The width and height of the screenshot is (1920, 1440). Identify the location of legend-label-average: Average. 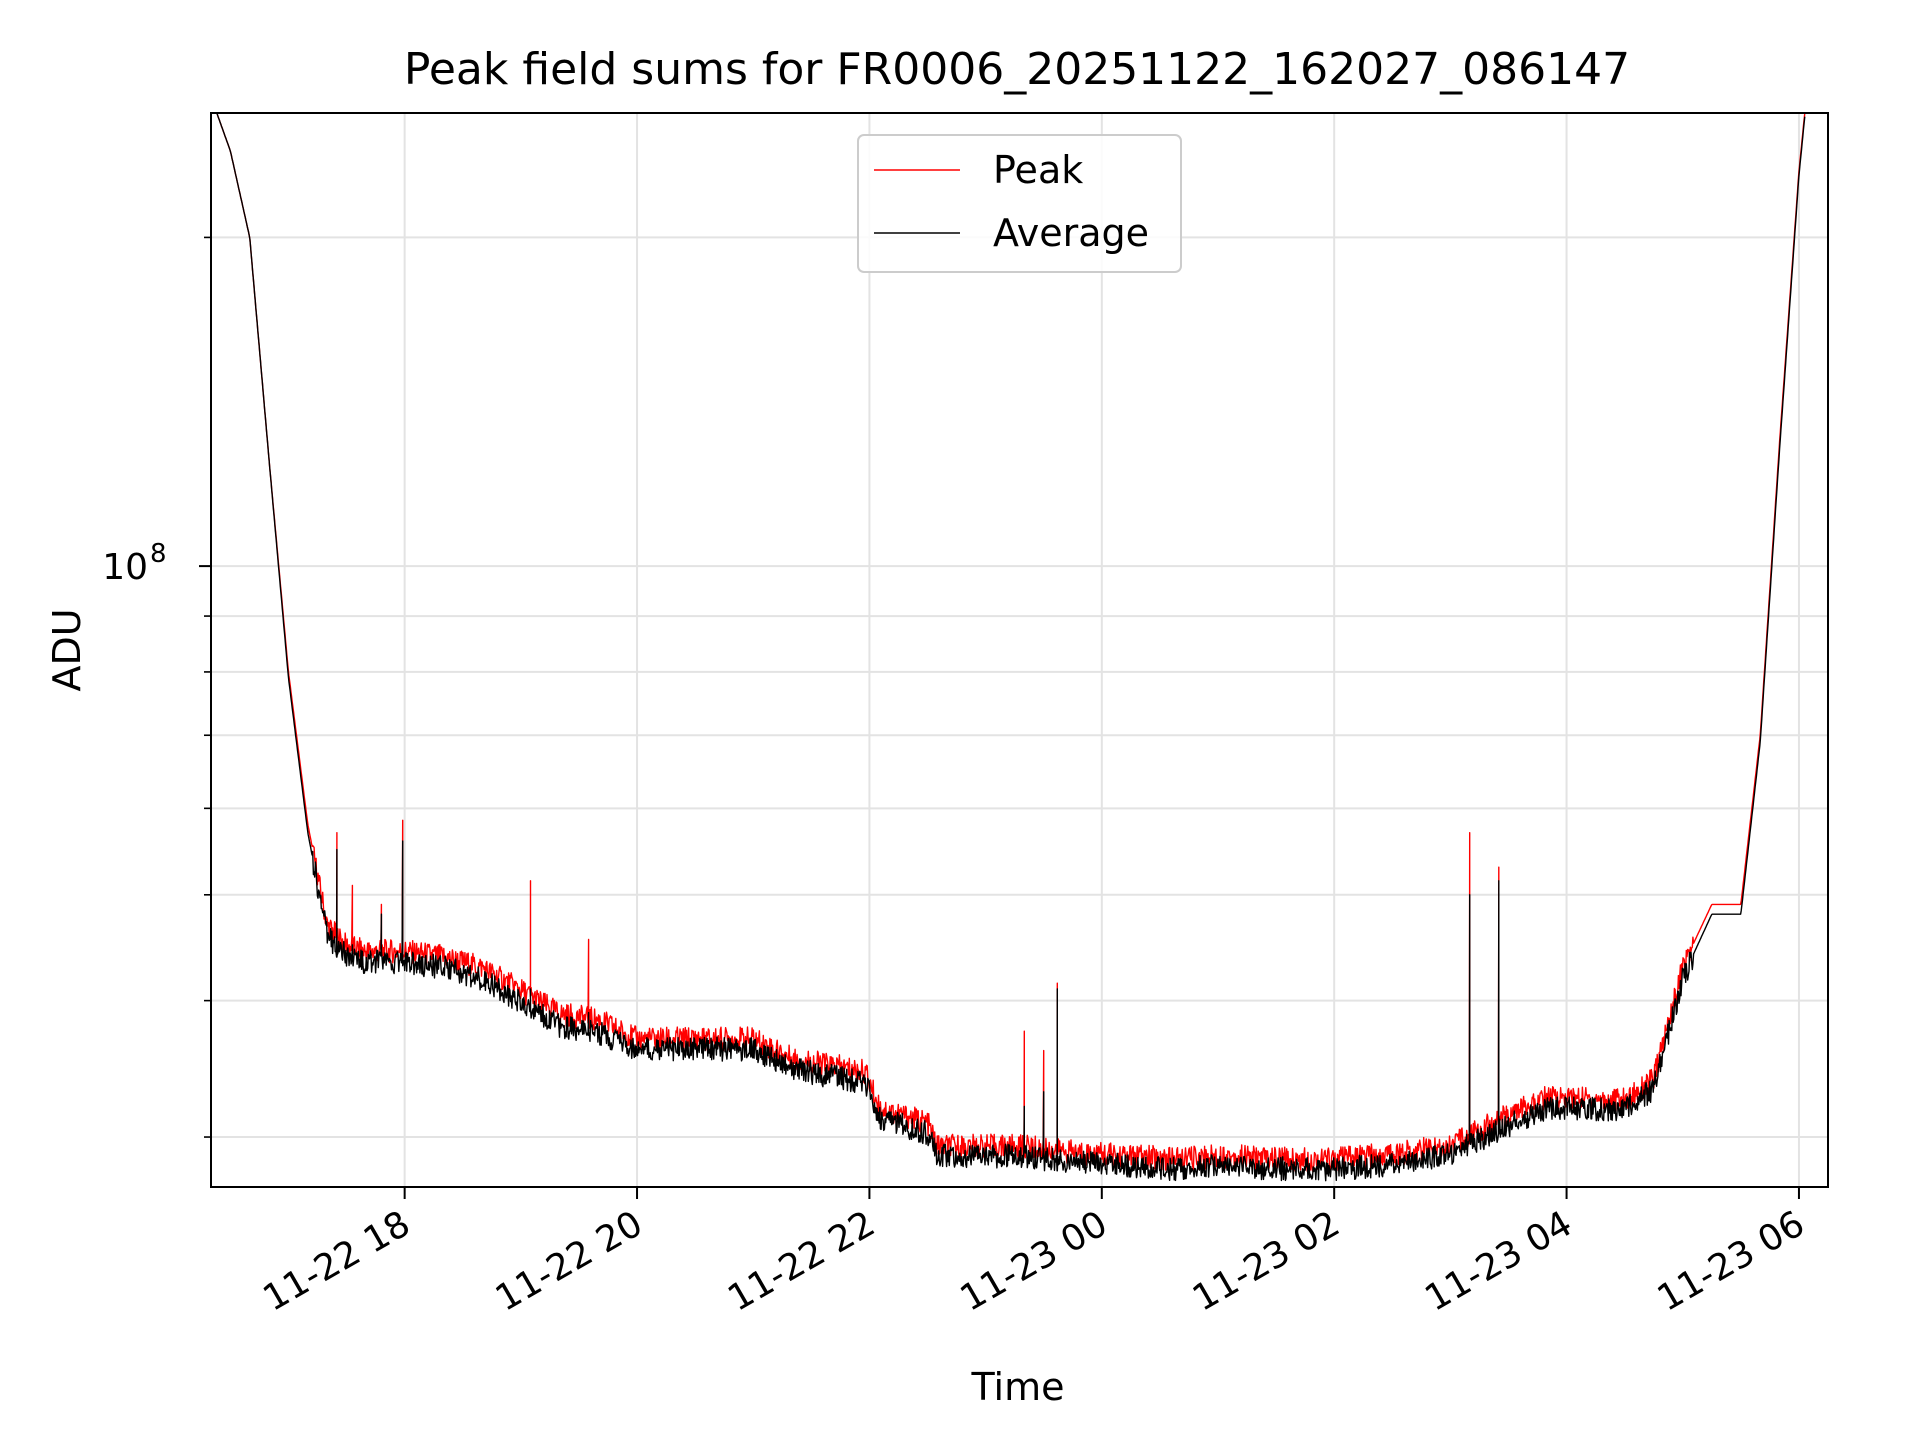
(1071, 233).